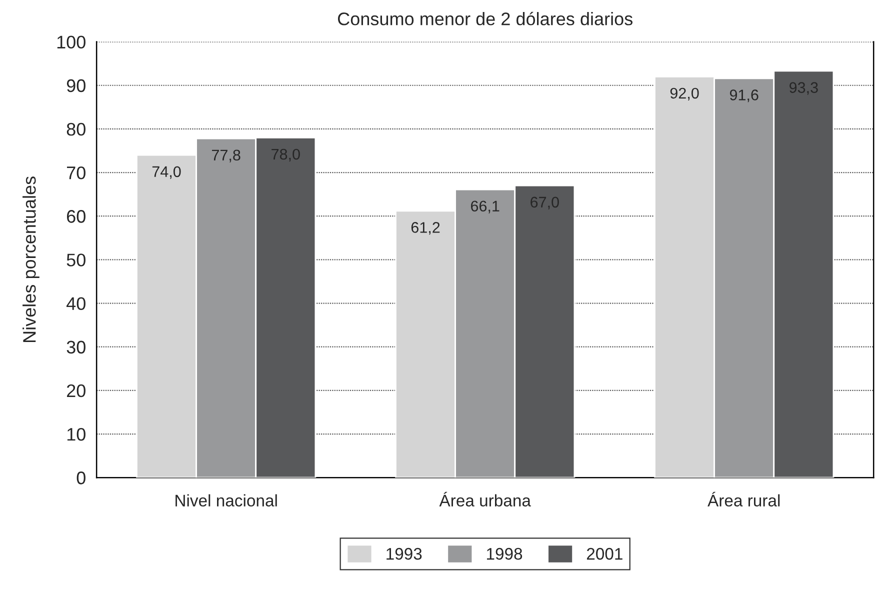 This screenshot has height=597, width=878. Describe the element at coordinates (485, 499) in the screenshot. I see `x-tick-label: Área urbana` at that location.